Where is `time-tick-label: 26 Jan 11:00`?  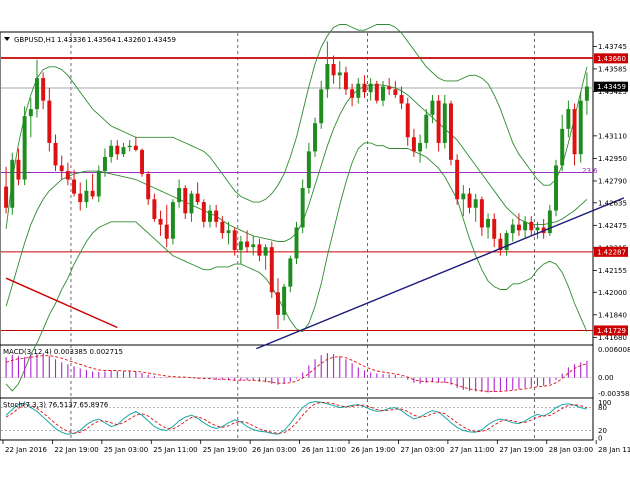
time-tick-label: 26 Jan 11:00 is located at coordinates (324, 450).